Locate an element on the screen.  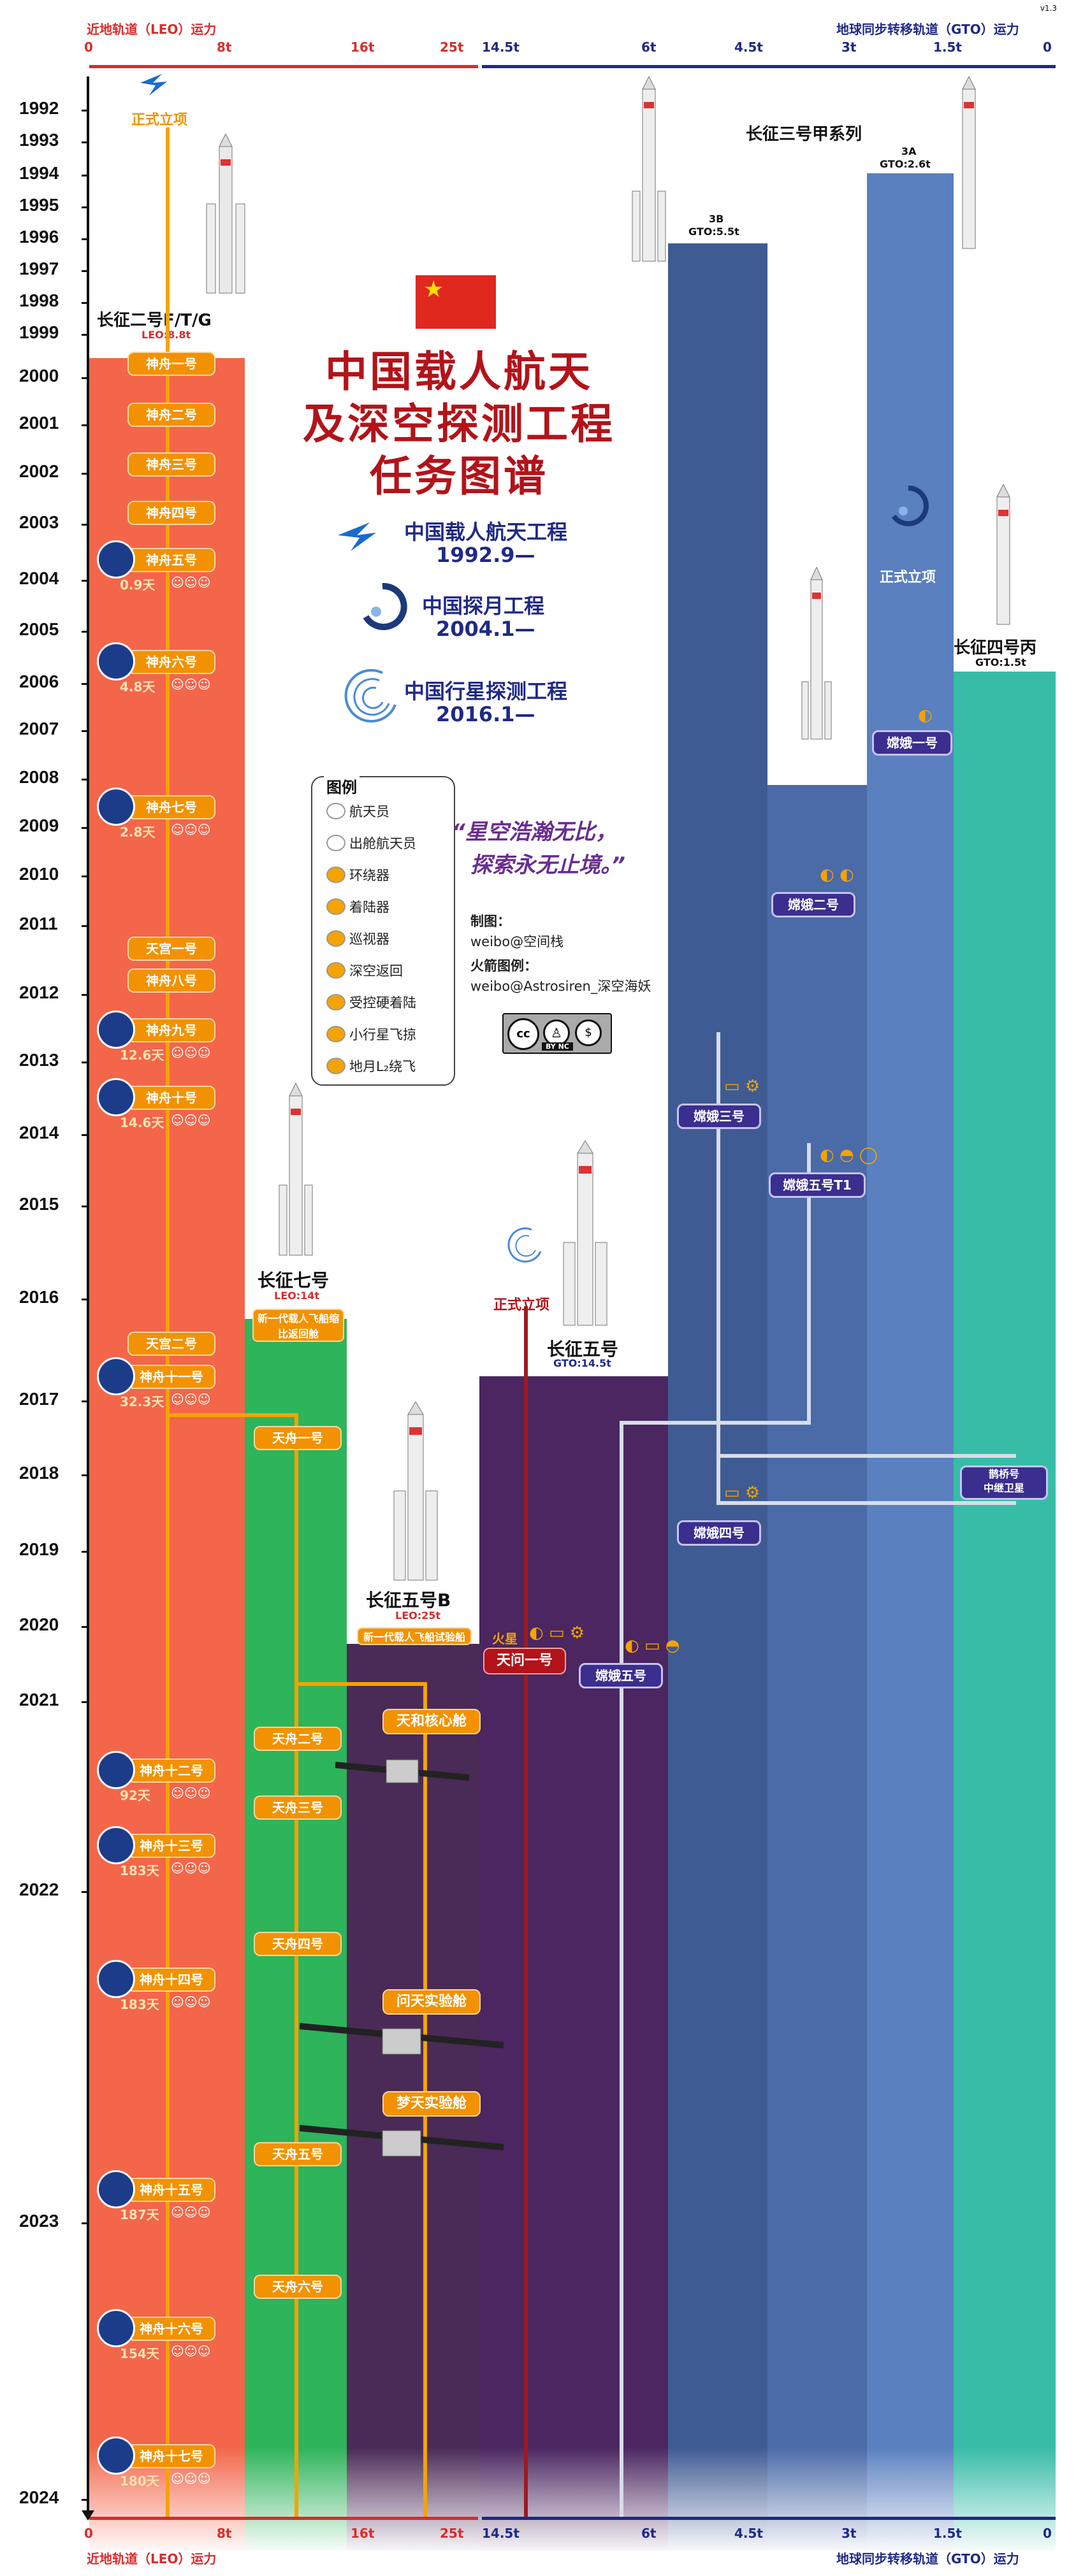
cz3c-capacity: GTO:3.9t is located at coordinates (813, 773).